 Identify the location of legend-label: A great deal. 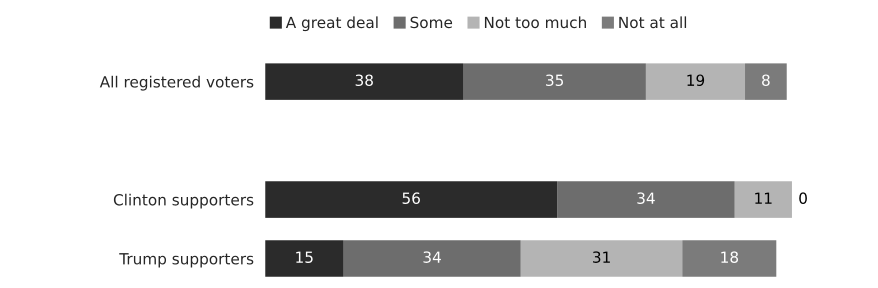
(332, 24).